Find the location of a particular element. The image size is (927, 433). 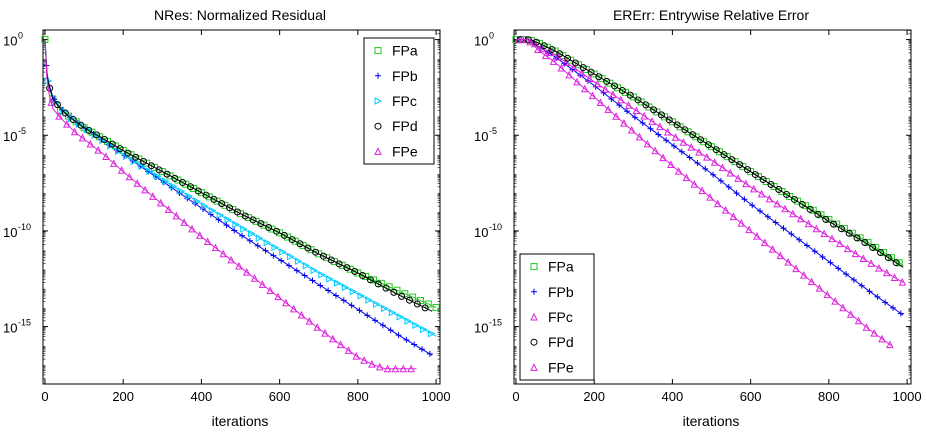

x-tick-label: 800 is located at coordinates (358, 396).